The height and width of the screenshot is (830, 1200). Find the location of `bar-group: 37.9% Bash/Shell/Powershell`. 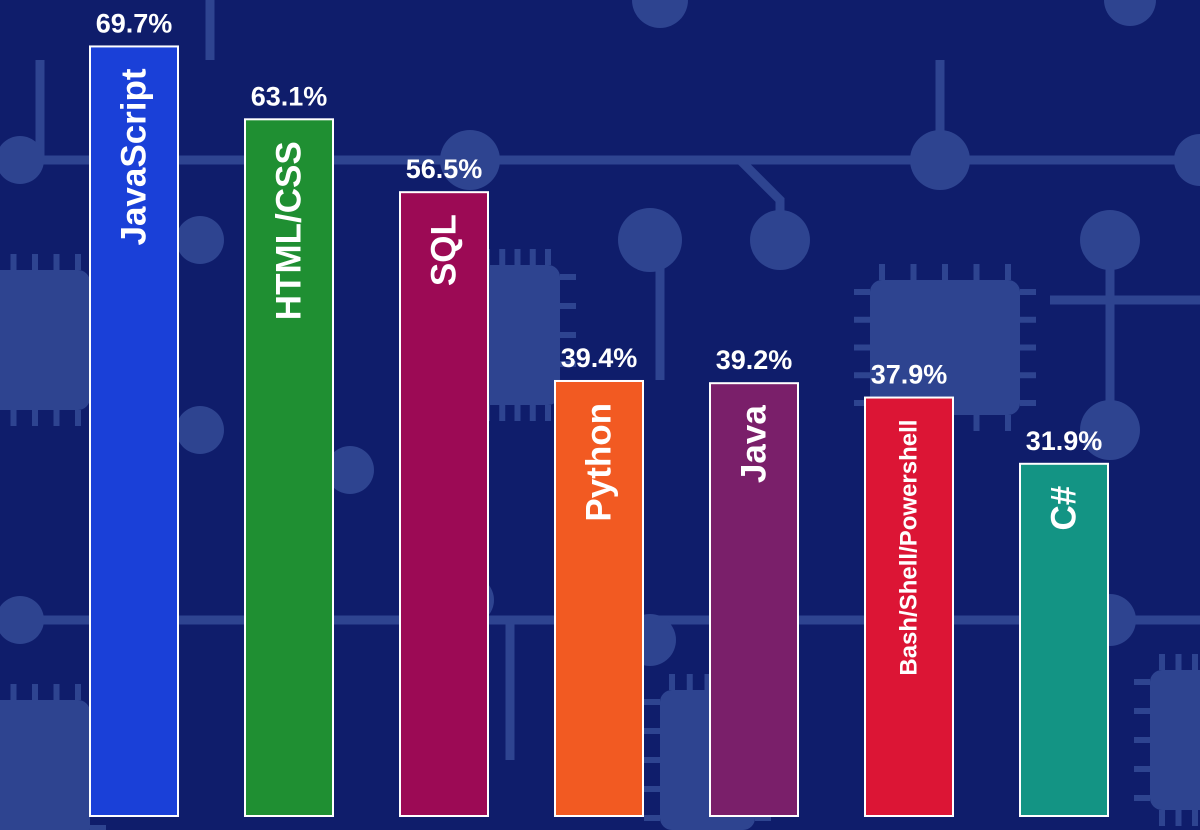

bar-group: 37.9% Bash/Shell/Powershell is located at coordinates (909, 588).